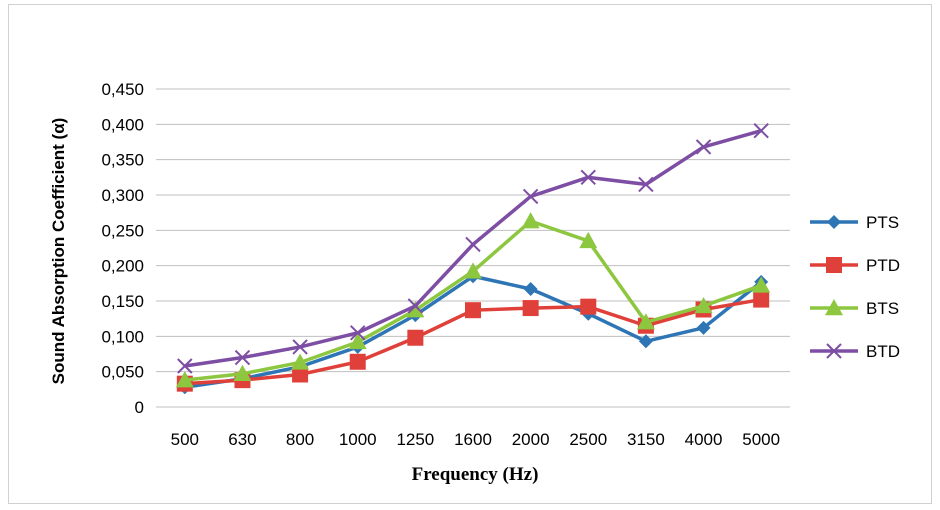  What do you see at coordinates (883, 351) in the screenshot?
I see `legend-label: BTD` at bounding box center [883, 351].